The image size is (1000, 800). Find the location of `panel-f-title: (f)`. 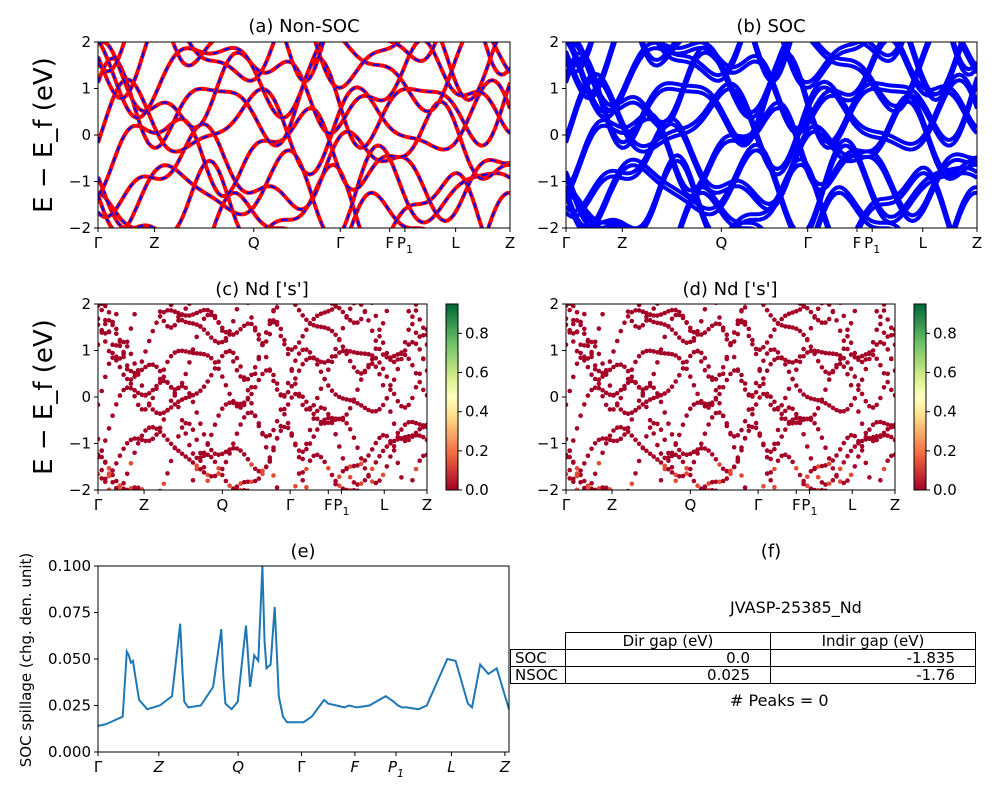

panel-f-title: (f) is located at coordinates (771, 551).